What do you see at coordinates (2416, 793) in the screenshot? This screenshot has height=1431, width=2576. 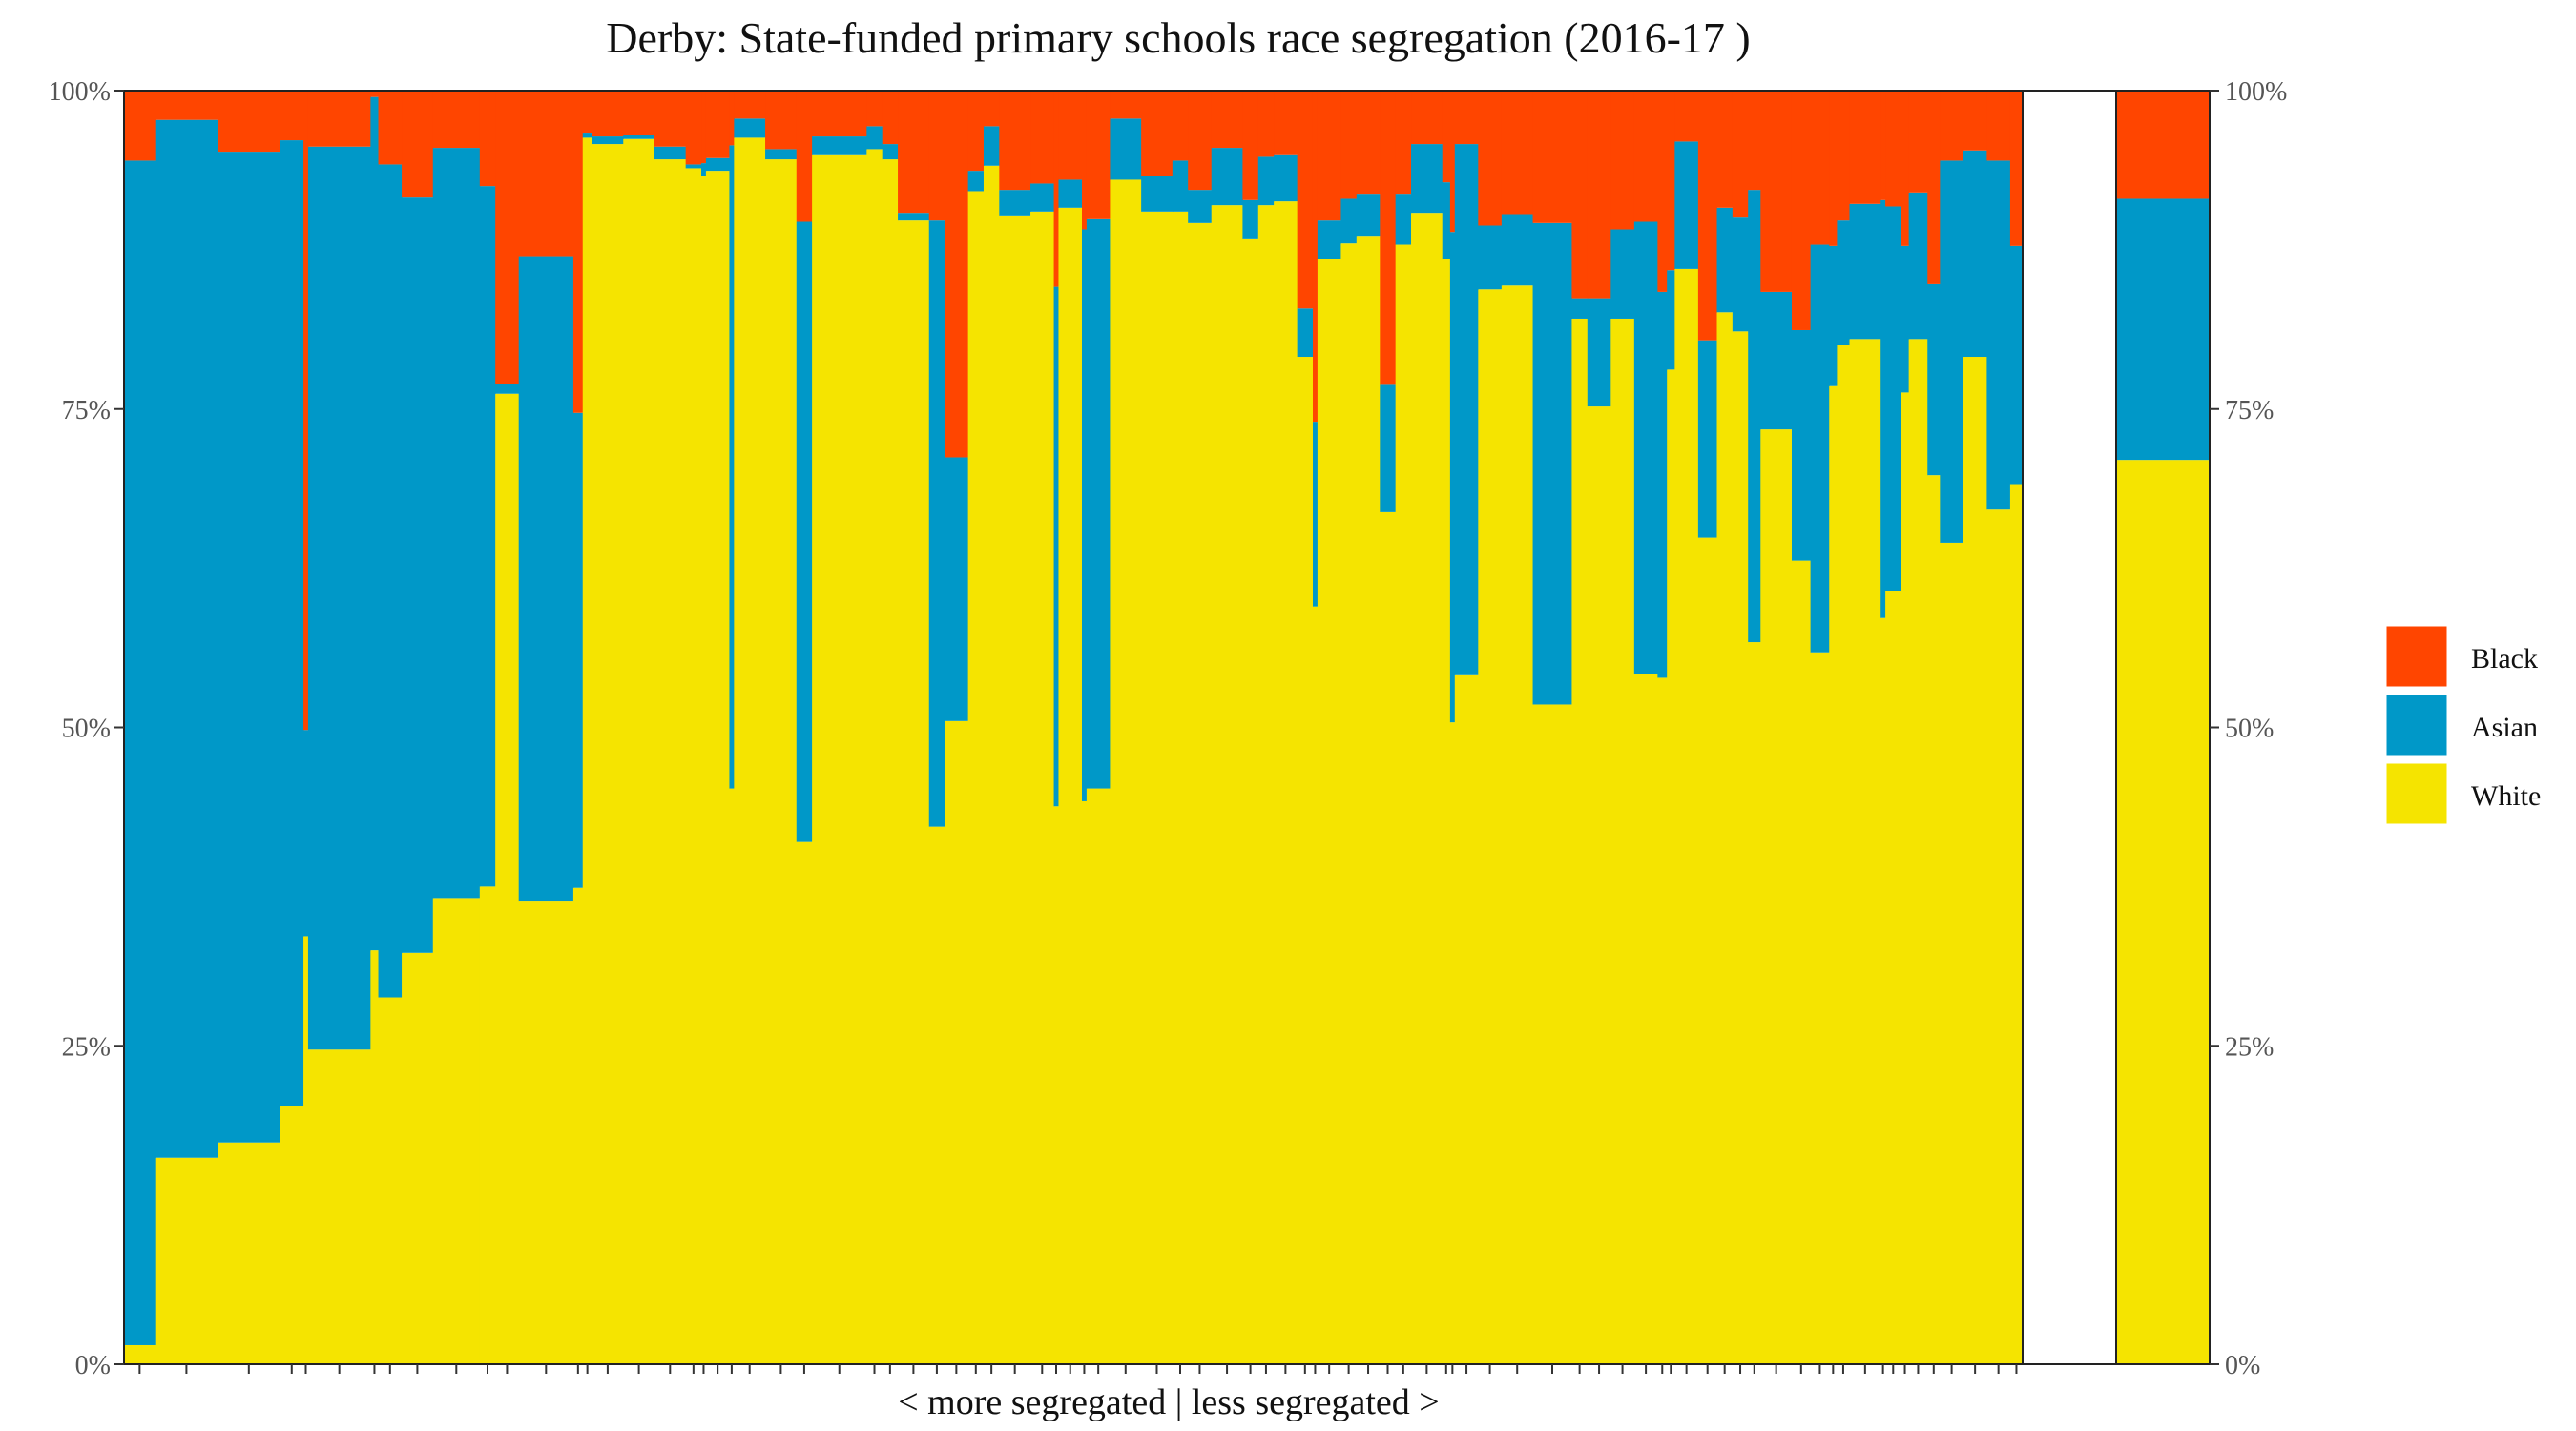 I see `legend-swatch-white` at bounding box center [2416, 793].